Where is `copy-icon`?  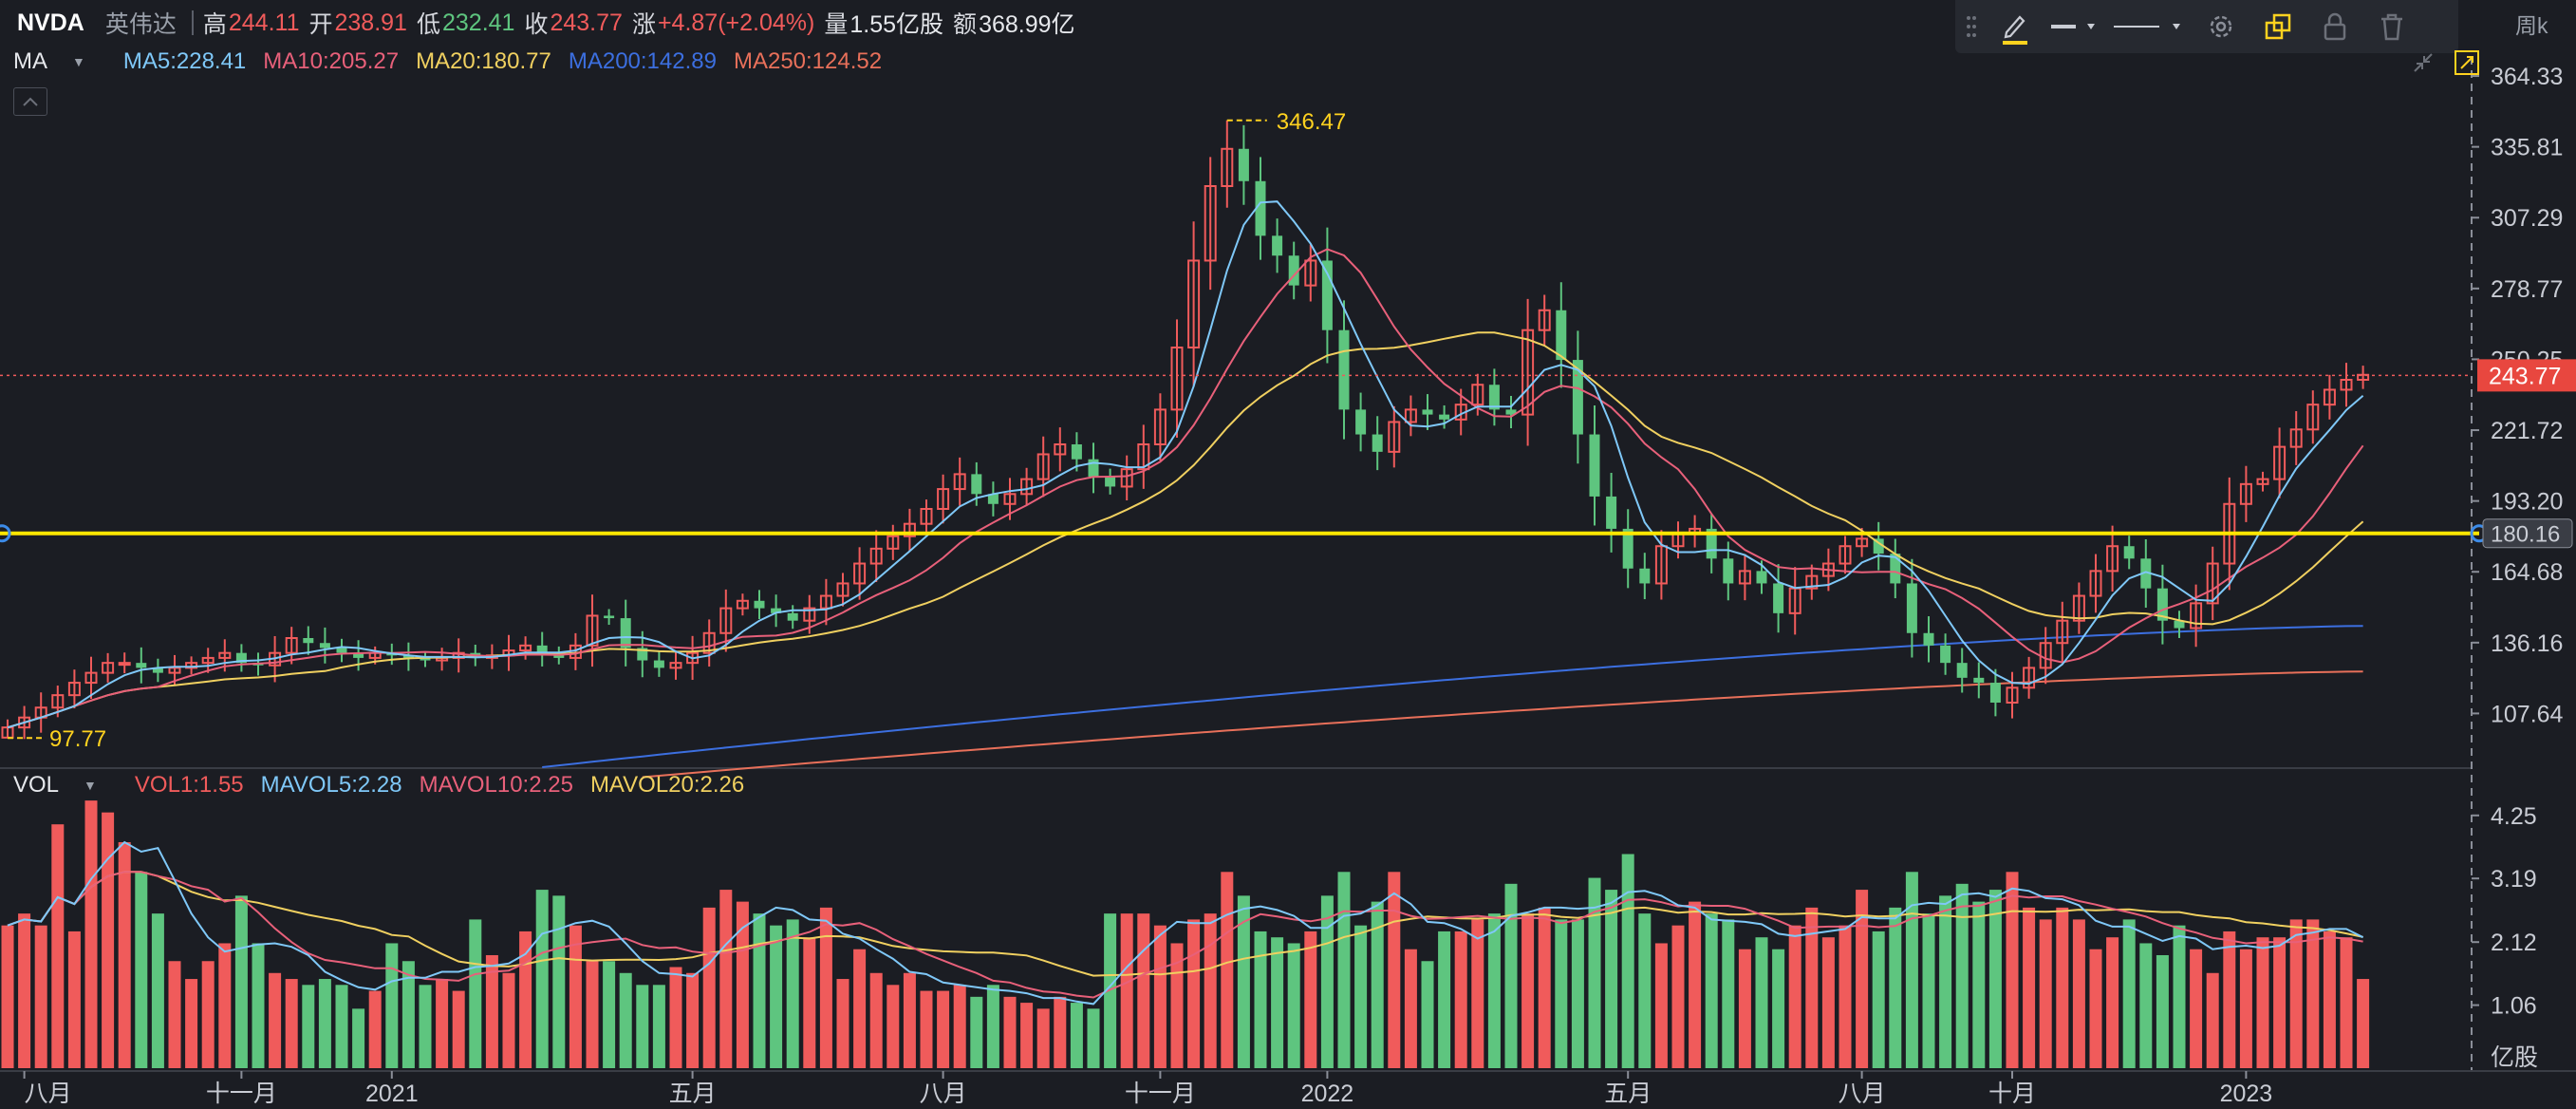
copy-icon is located at coordinates (2277, 26).